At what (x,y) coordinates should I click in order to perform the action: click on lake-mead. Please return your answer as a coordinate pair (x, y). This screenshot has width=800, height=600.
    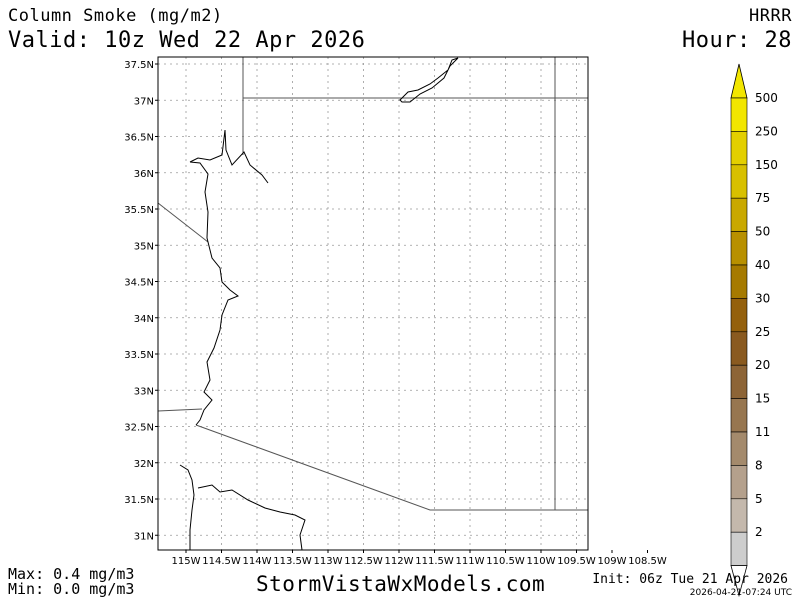
    Looking at the image, I should click on (229, 156).